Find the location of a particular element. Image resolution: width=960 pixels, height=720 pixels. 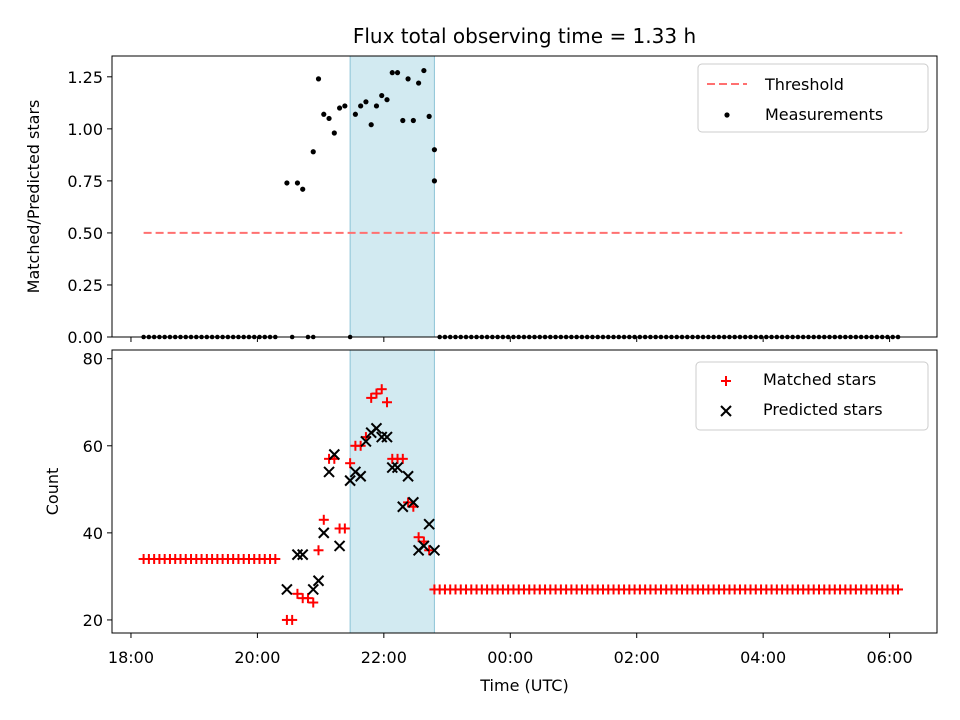

y-tick-label: 0.50 is located at coordinates (85, 233).